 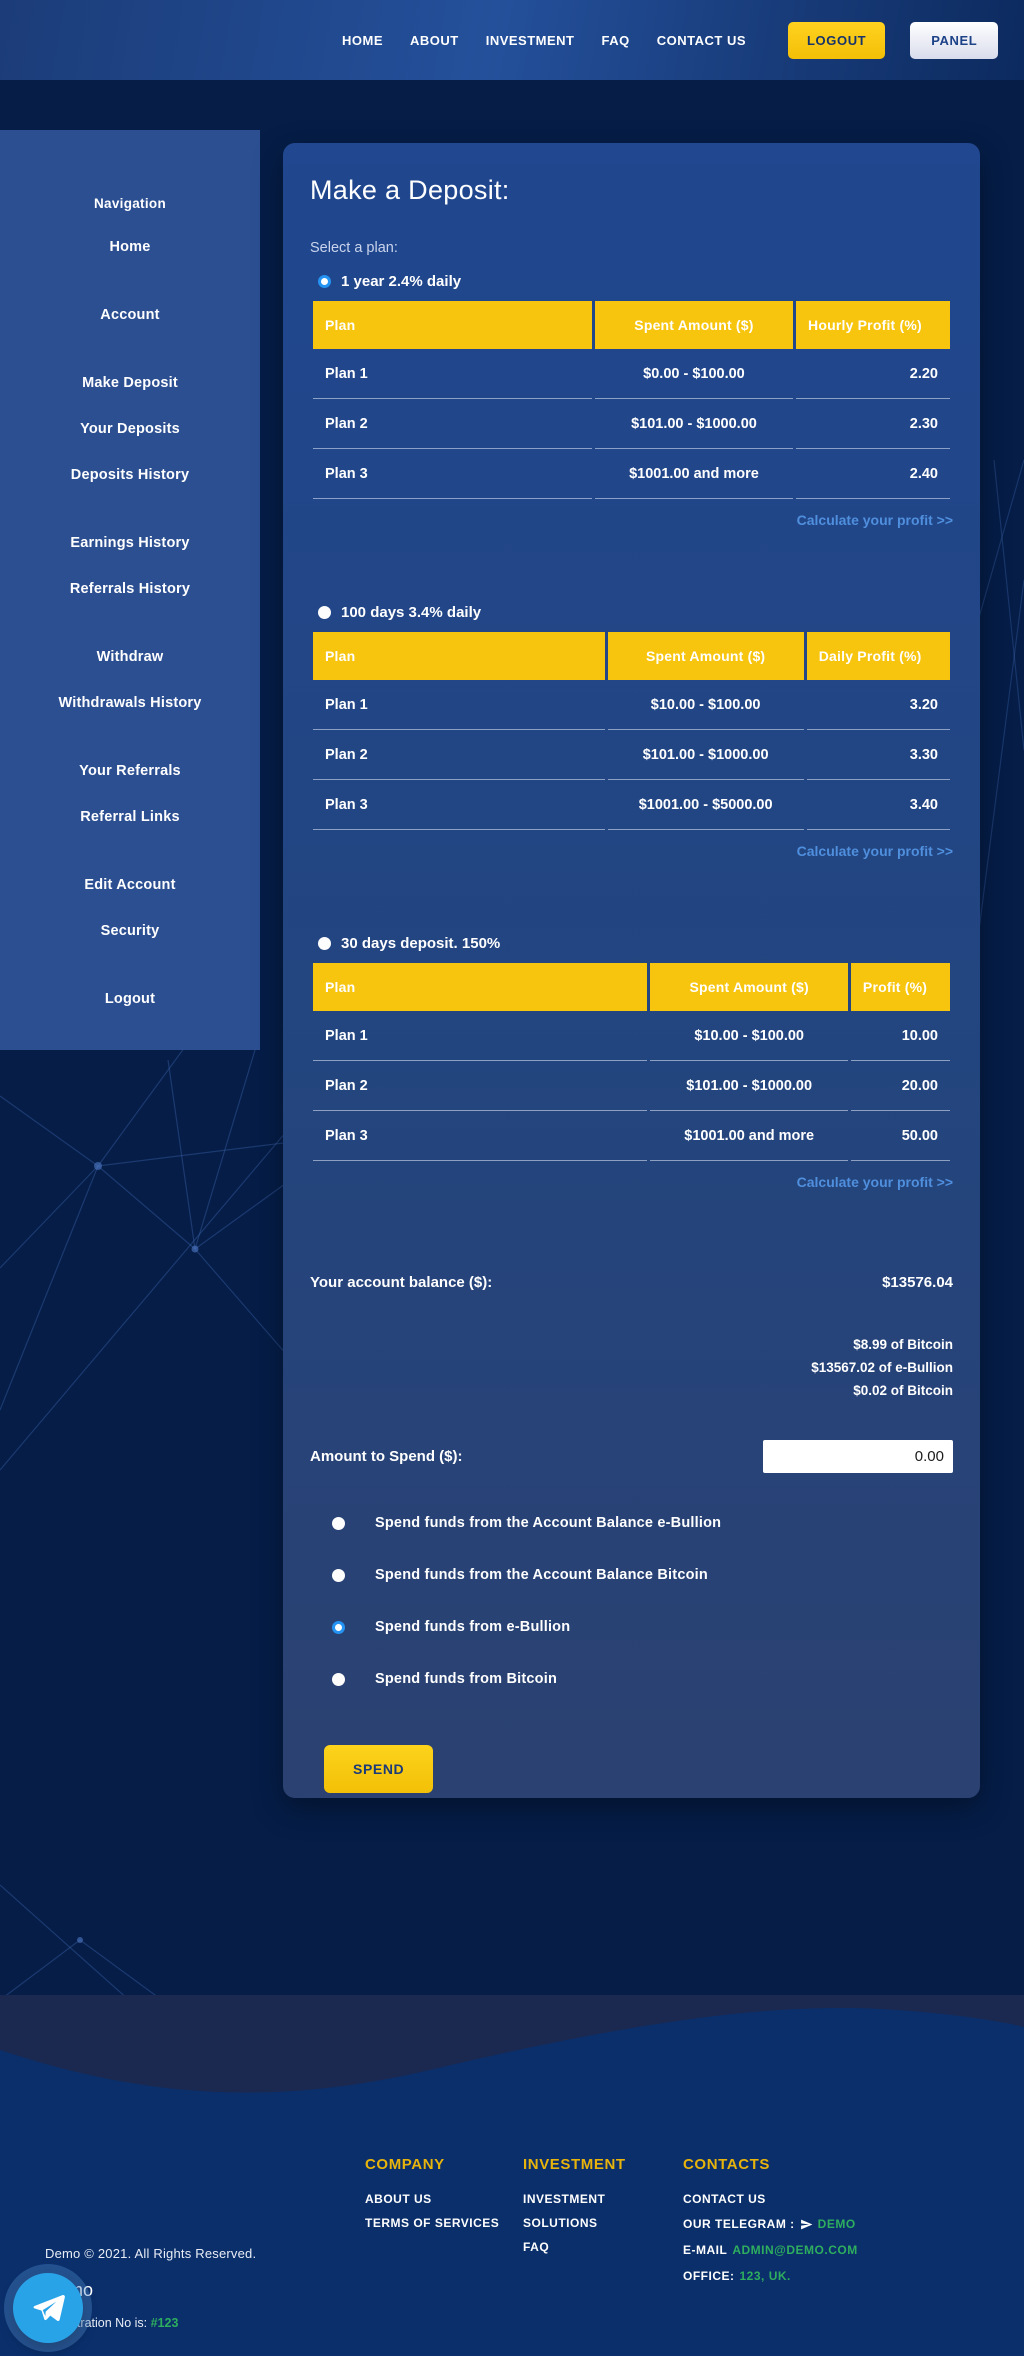 What do you see at coordinates (642, 1627) in the screenshot?
I see `spend-option-ebullion: Spend funds from e-Bullion` at bounding box center [642, 1627].